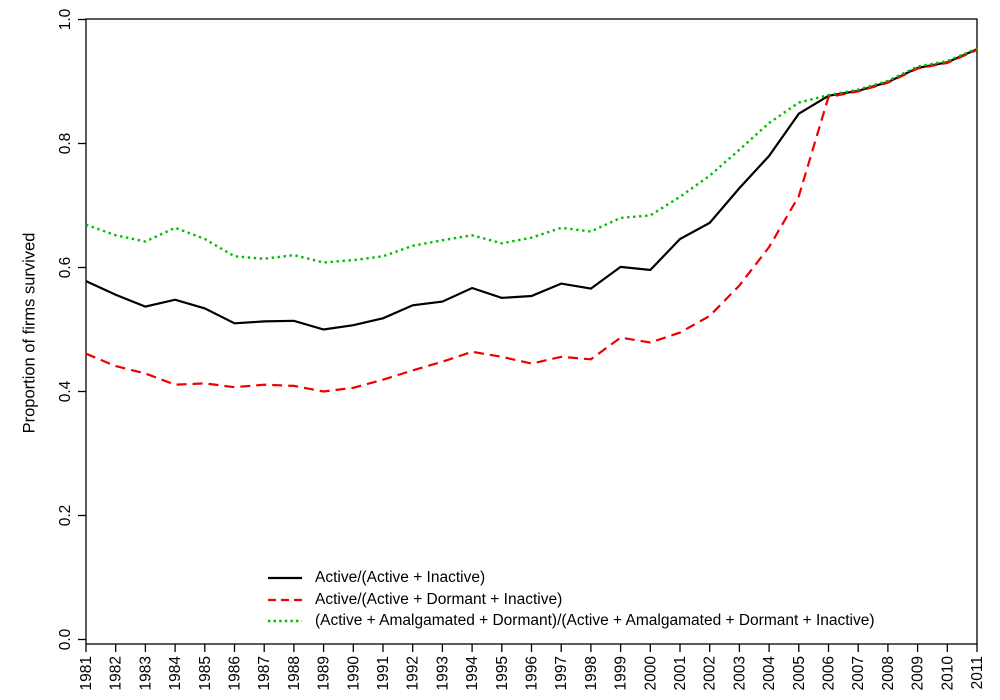 Image resolution: width=1000 pixels, height=700 pixels. I want to click on x-tick-label: 1998, so click(591, 673).